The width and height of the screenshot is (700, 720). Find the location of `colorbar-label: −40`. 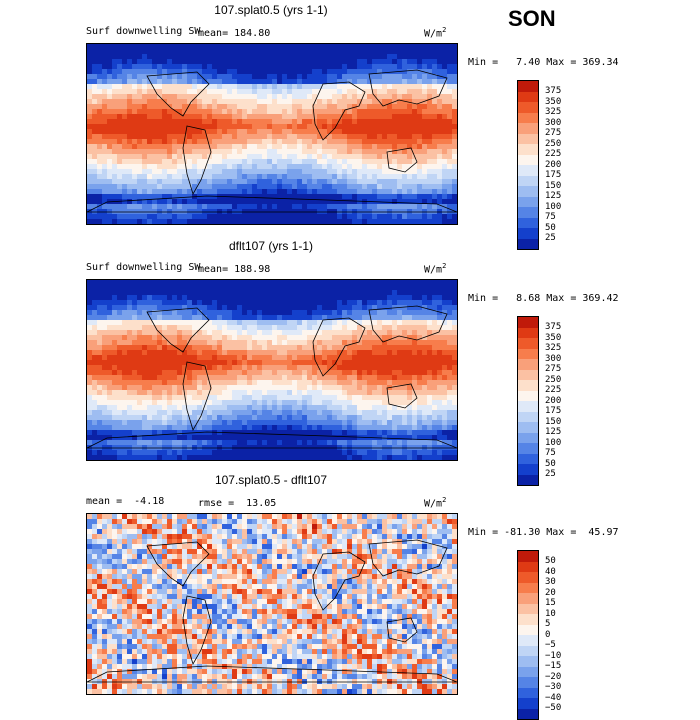

colorbar-label: −40 is located at coordinates (553, 698).